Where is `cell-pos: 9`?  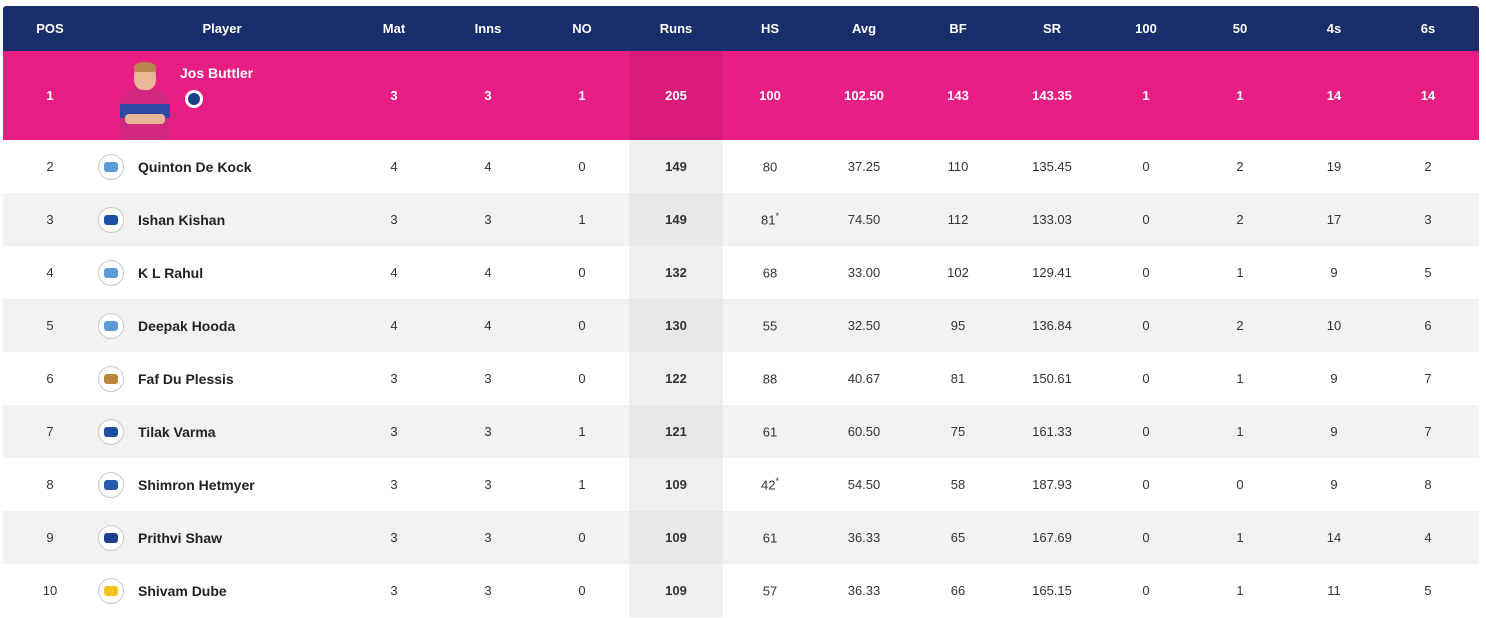 cell-pos: 9 is located at coordinates (50, 537).